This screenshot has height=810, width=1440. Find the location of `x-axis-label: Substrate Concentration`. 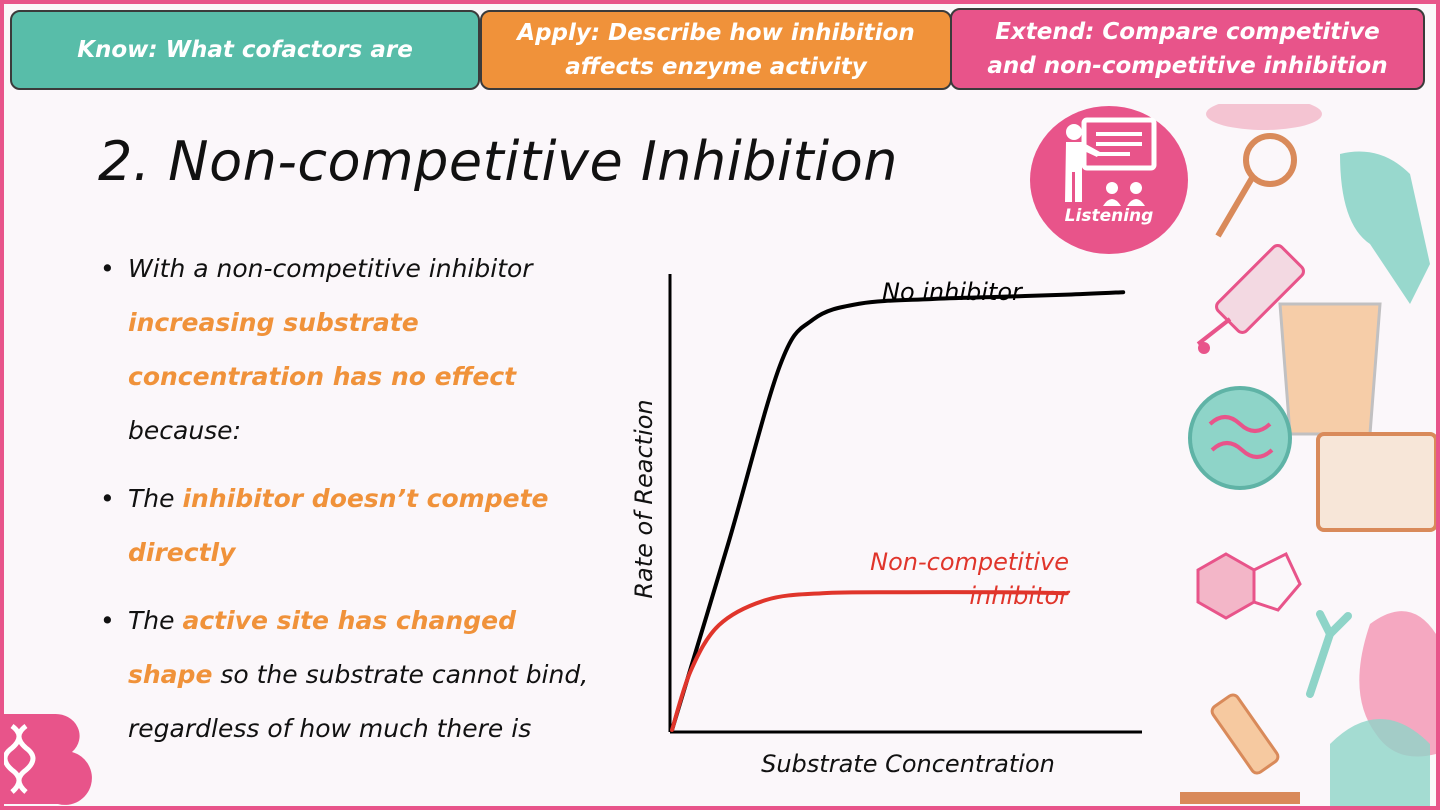

x-axis-label: Substrate Concentration is located at coordinates (908, 764).